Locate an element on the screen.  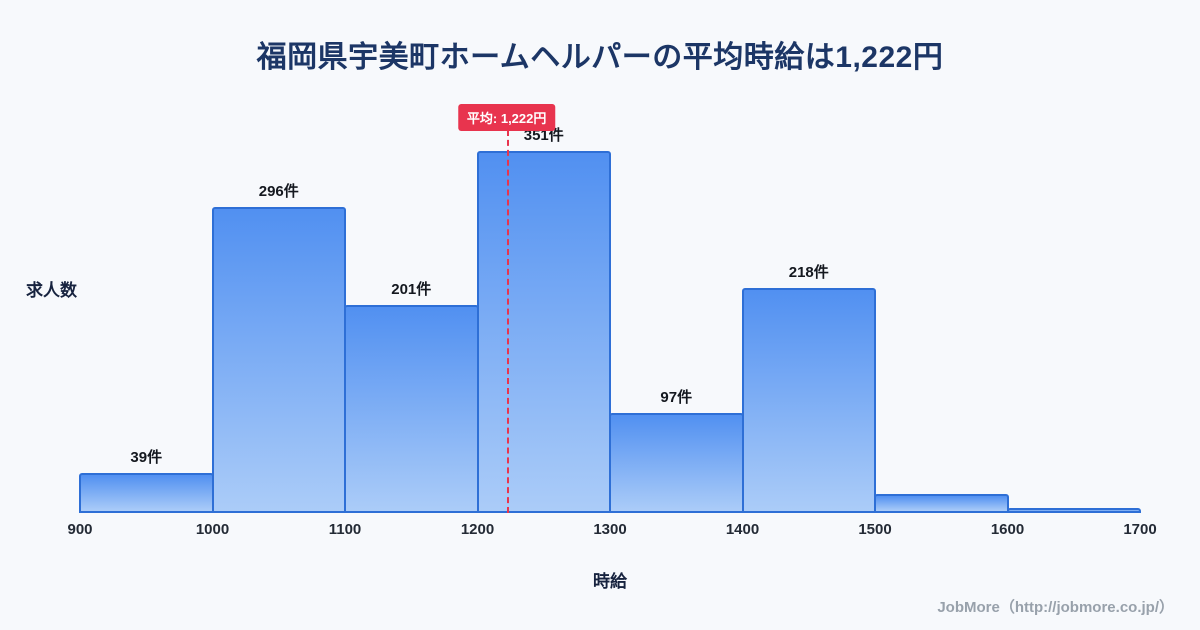
chart-title: 福岡県宇美町ホームヘルパーの平均時給は1,222円 is located at coordinates (600, 57).